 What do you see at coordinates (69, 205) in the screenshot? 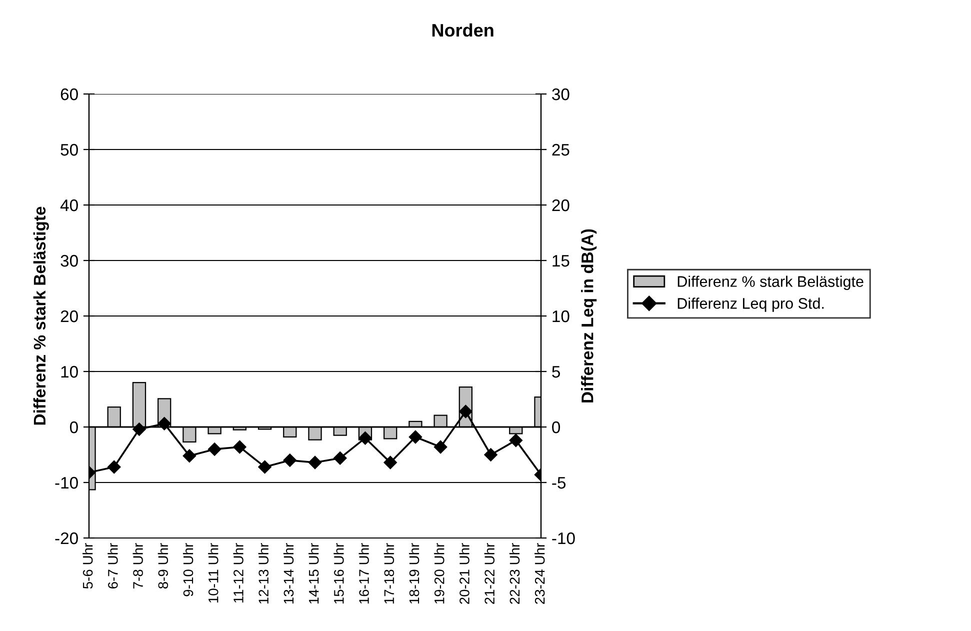
I see `y-tick-label: 40` at bounding box center [69, 205].